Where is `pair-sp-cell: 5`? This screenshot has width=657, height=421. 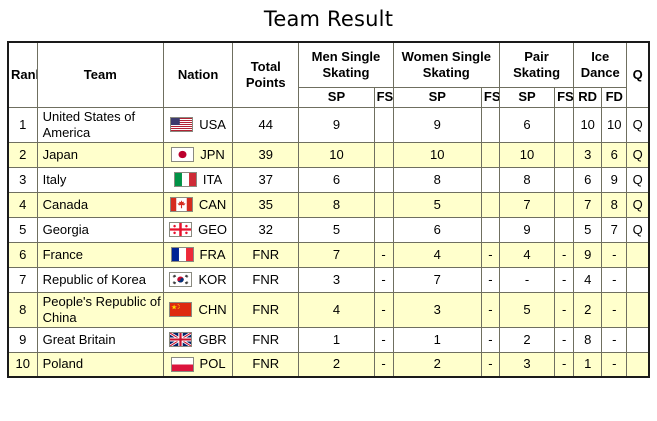 pair-sp-cell: 5 is located at coordinates (527, 309).